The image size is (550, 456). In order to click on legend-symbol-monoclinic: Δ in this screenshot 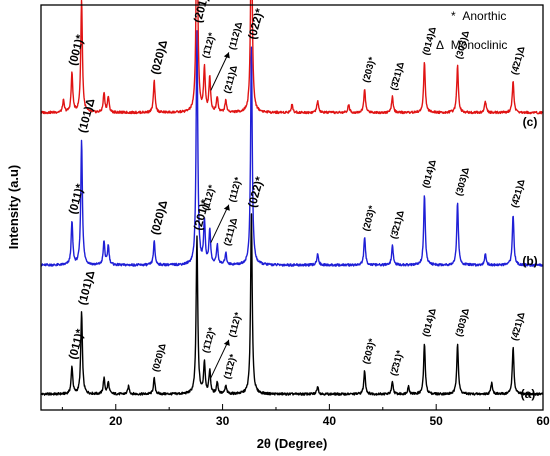, I will do `click(440, 45)`.